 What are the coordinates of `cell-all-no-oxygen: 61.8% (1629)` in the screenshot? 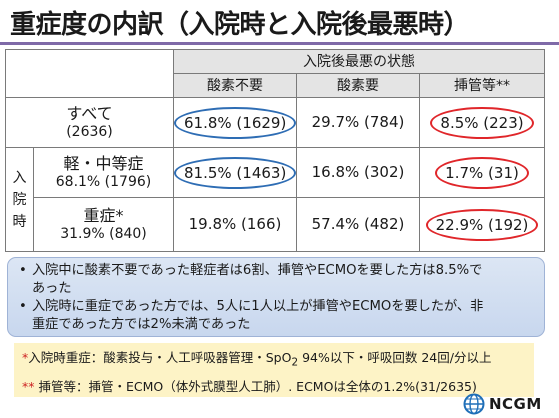 It's located at (235, 122).